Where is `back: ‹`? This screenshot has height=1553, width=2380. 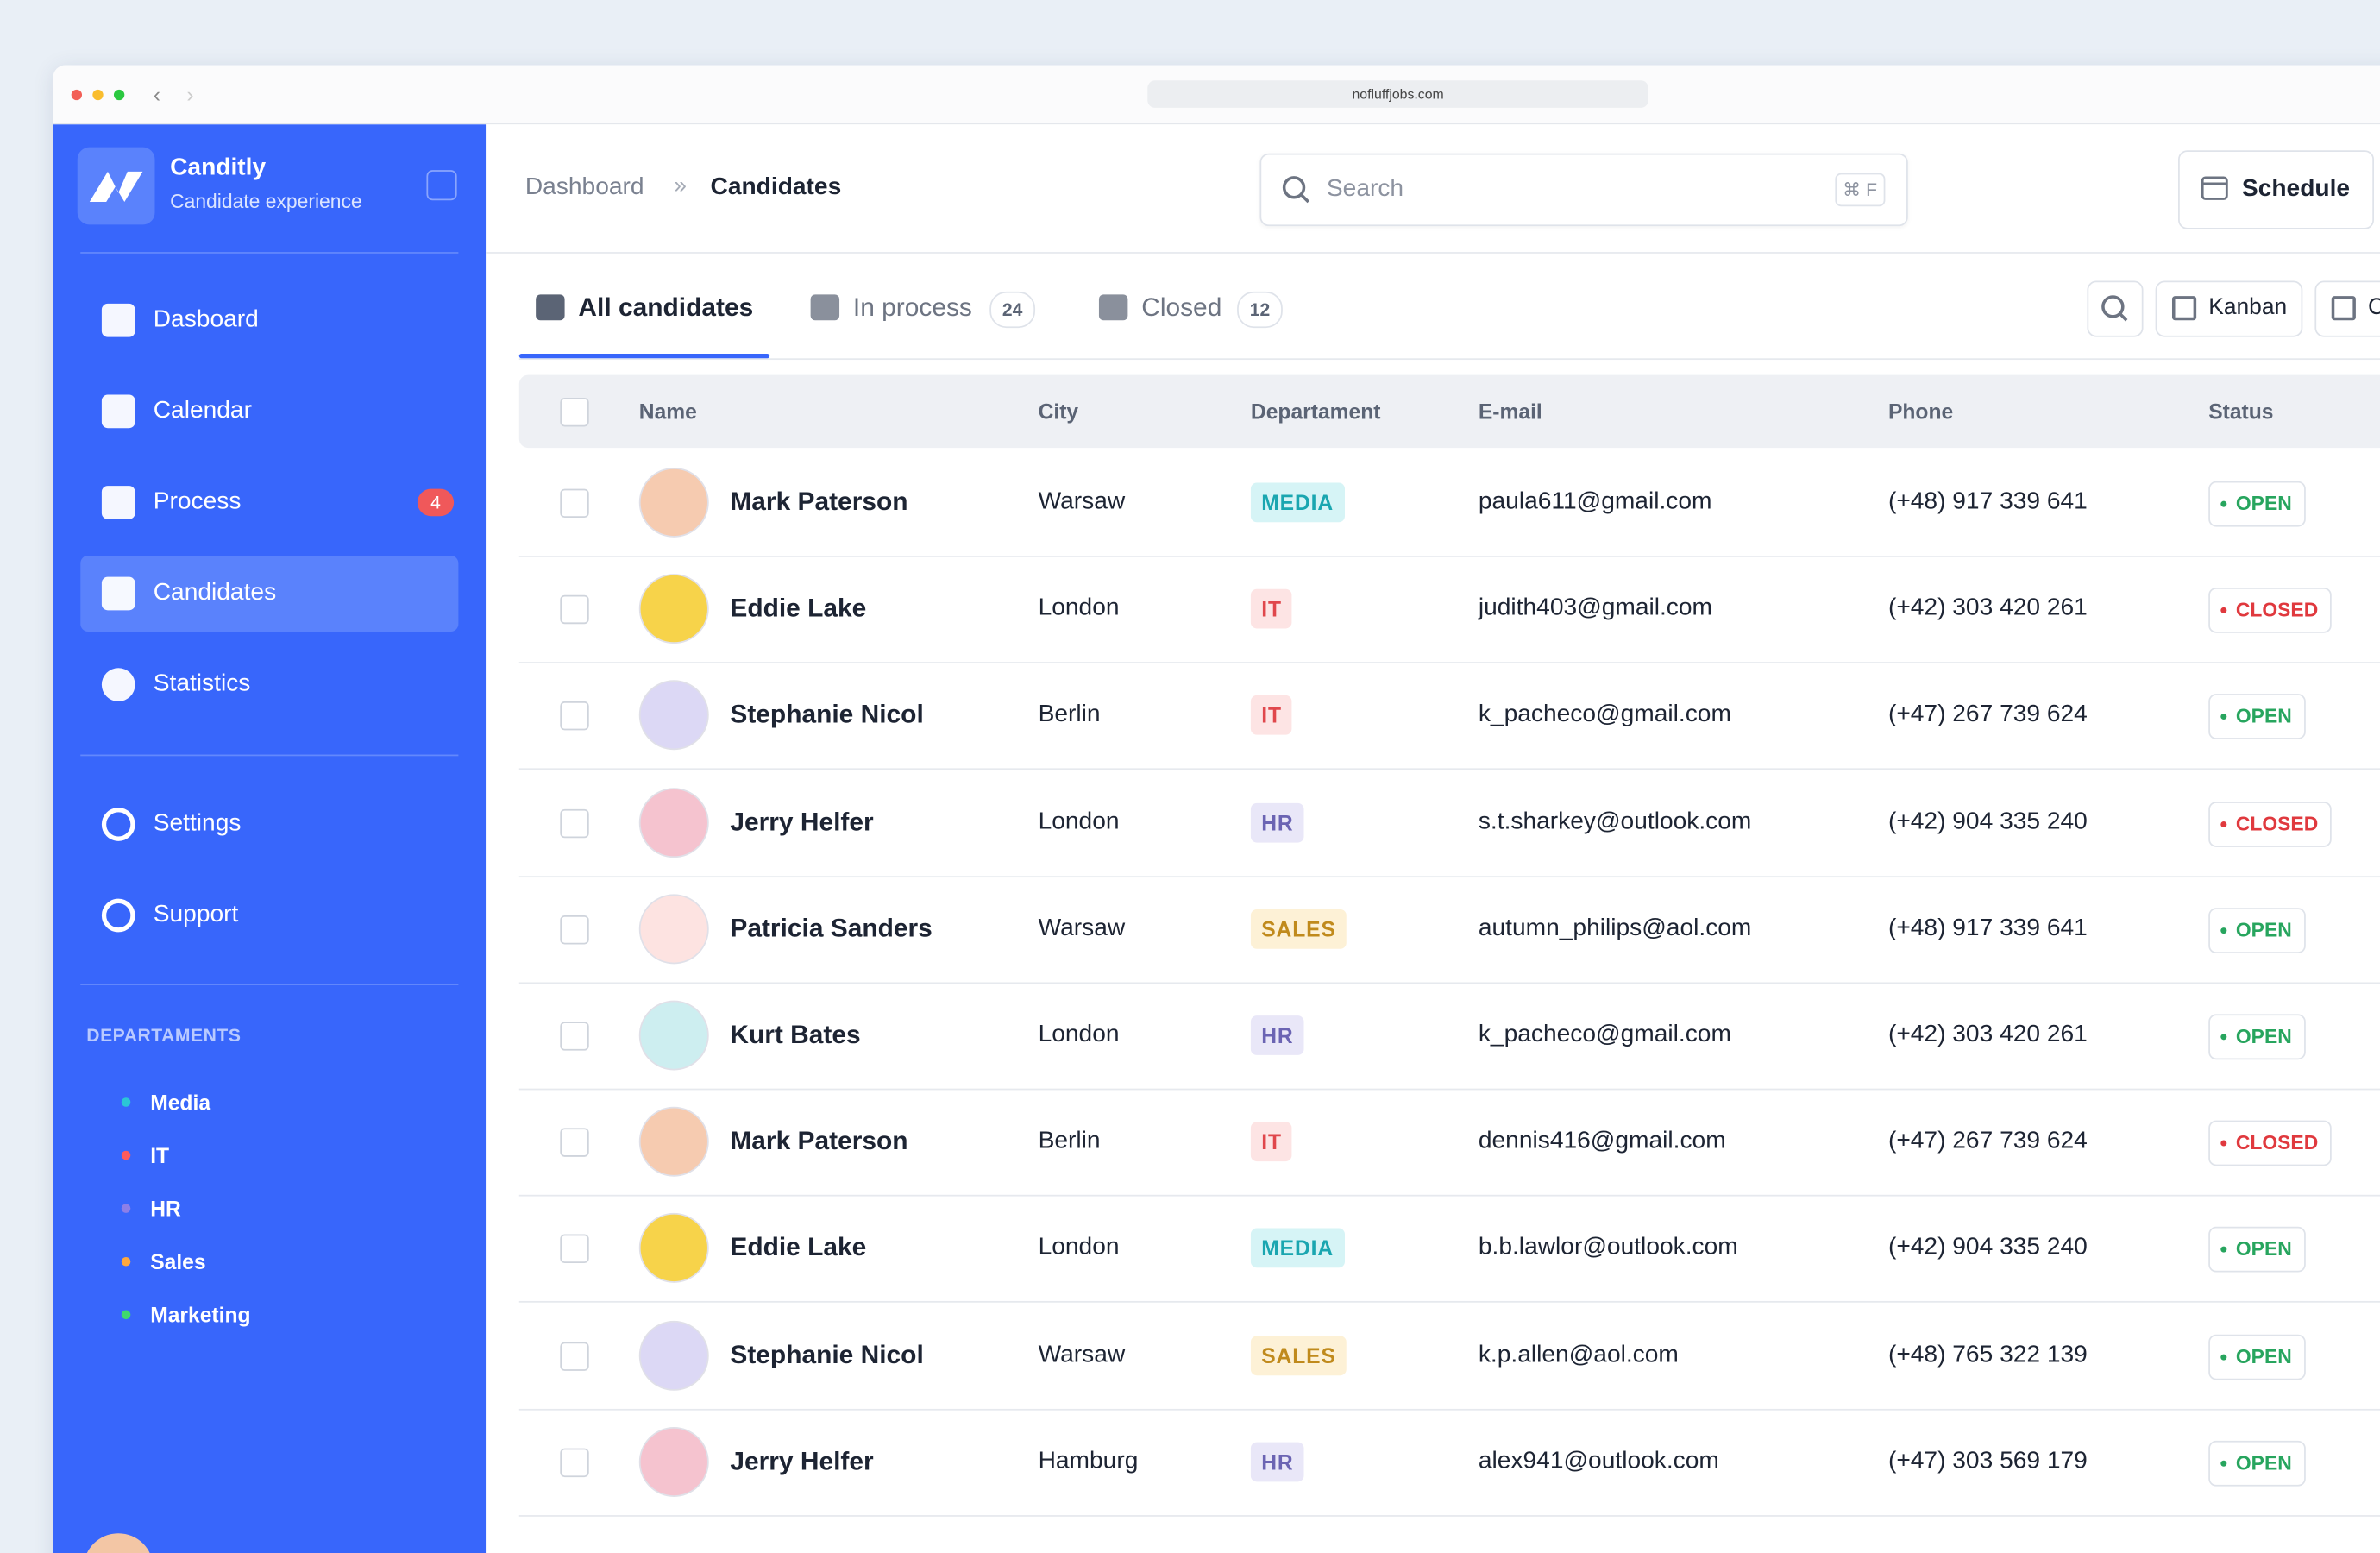 back: ‹ is located at coordinates (156, 94).